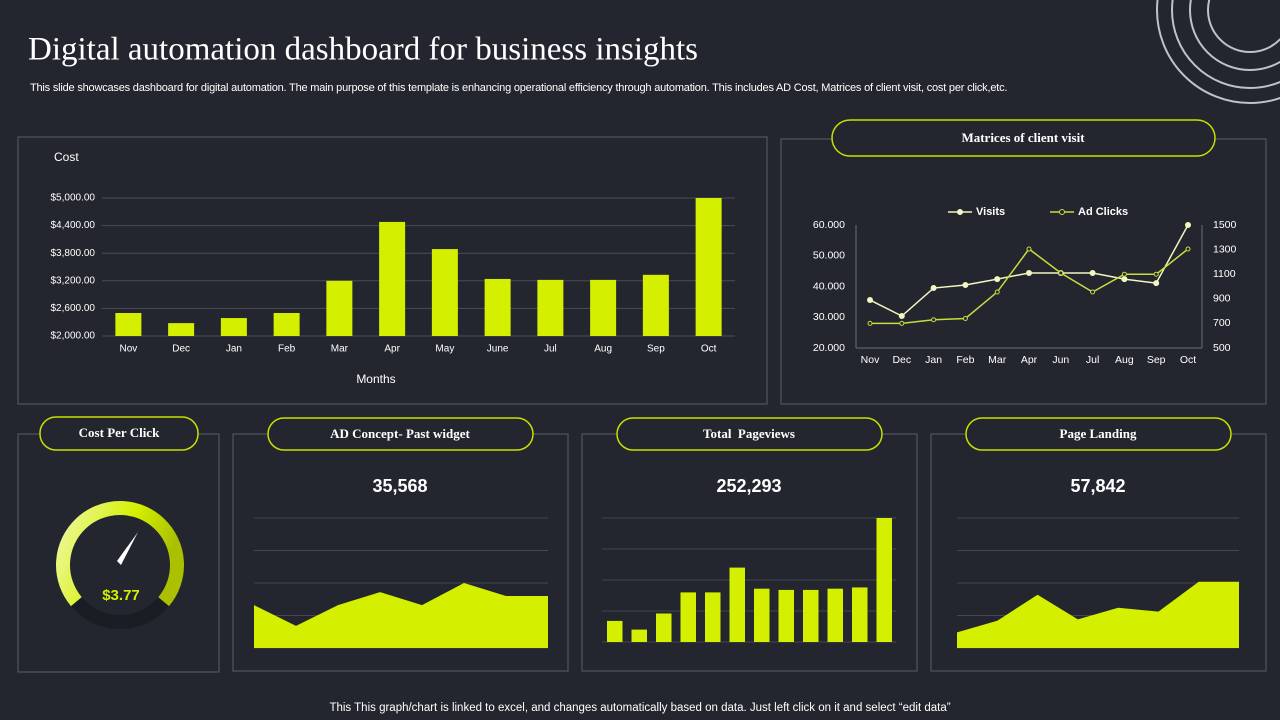 The height and width of the screenshot is (720, 1280). Describe the element at coordinates (997, 360) in the screenshot. I see `x-tick-label: Mar` at that location.